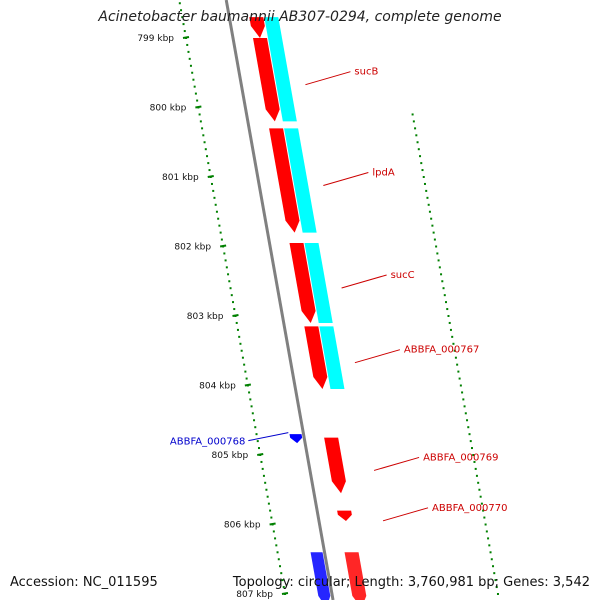 The width and height of the screenshot is (600, 600). I want to click on gene-label: ABBFA_000770, so click(469, 508).